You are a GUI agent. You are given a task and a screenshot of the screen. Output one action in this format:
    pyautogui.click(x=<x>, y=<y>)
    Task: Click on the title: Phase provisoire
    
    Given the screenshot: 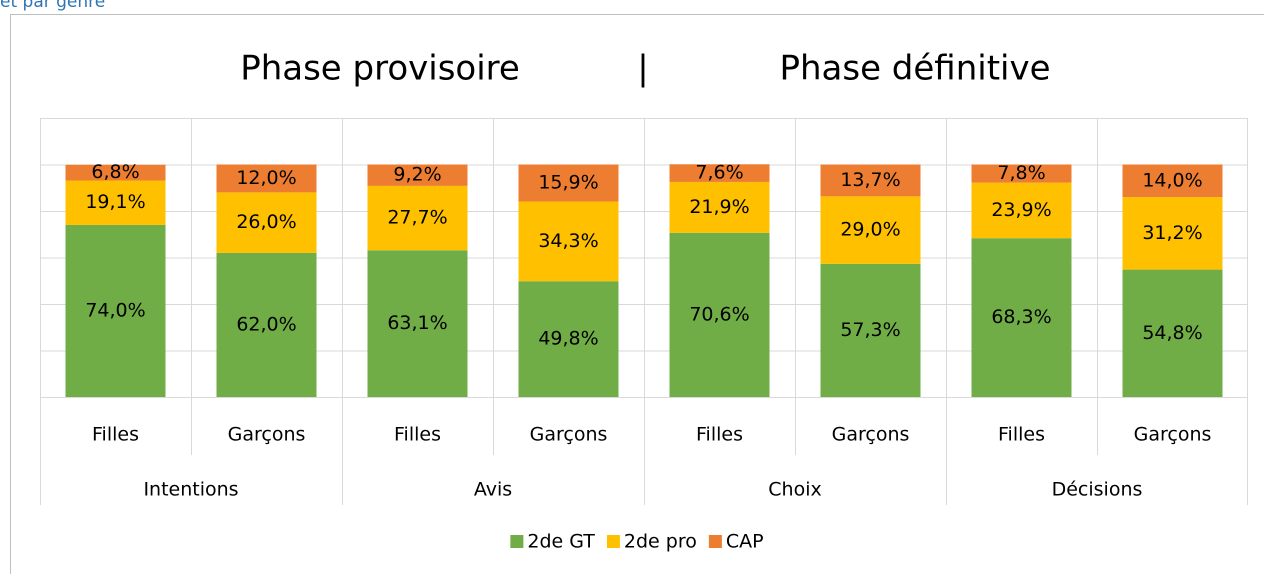 What is the action you would take?
    pyautogui.click(x=380, y=69)
    